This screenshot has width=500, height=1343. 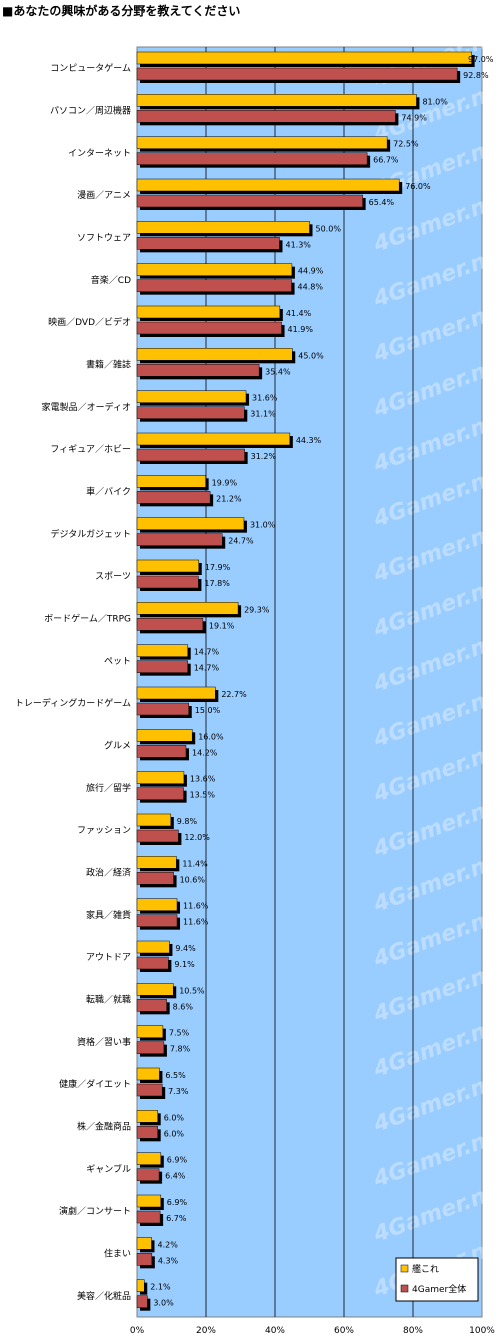 What do you see at coordinates (404, 1288) in the screenshot?
I see `legend-swatch-4gamer` at bounding box center [404, 1288].